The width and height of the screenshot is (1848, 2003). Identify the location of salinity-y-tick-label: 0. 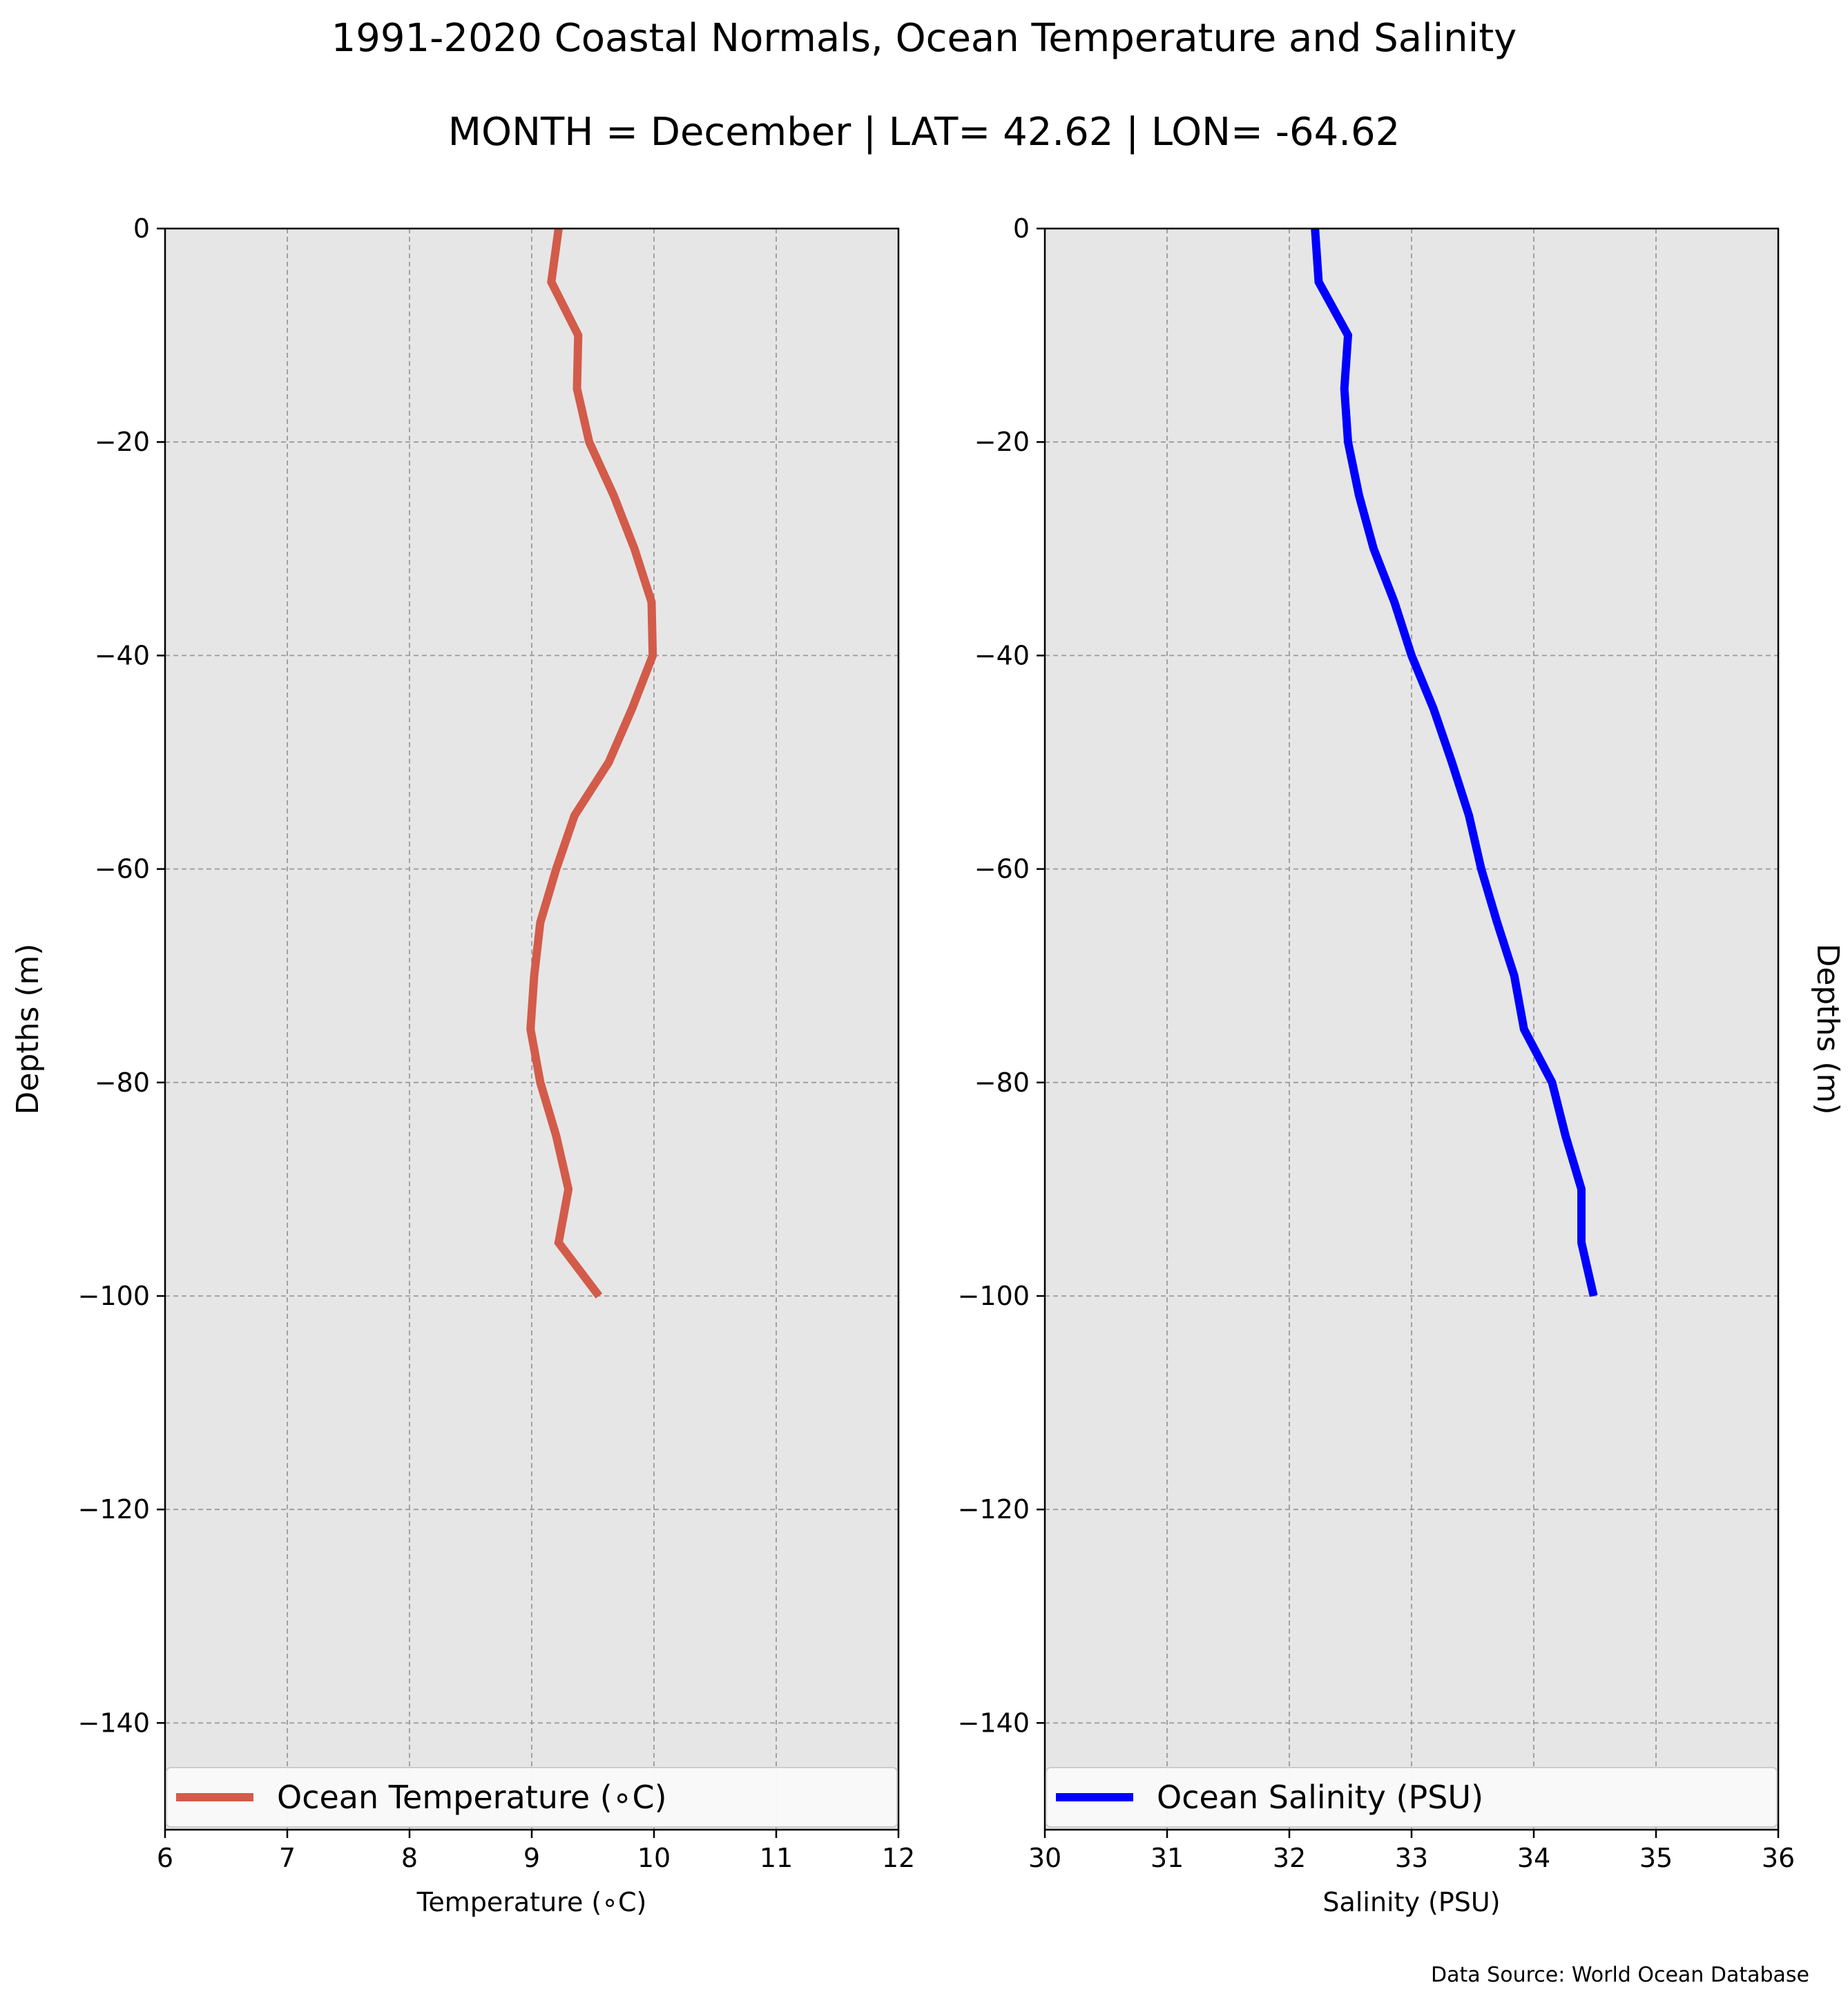
(1021, 229).